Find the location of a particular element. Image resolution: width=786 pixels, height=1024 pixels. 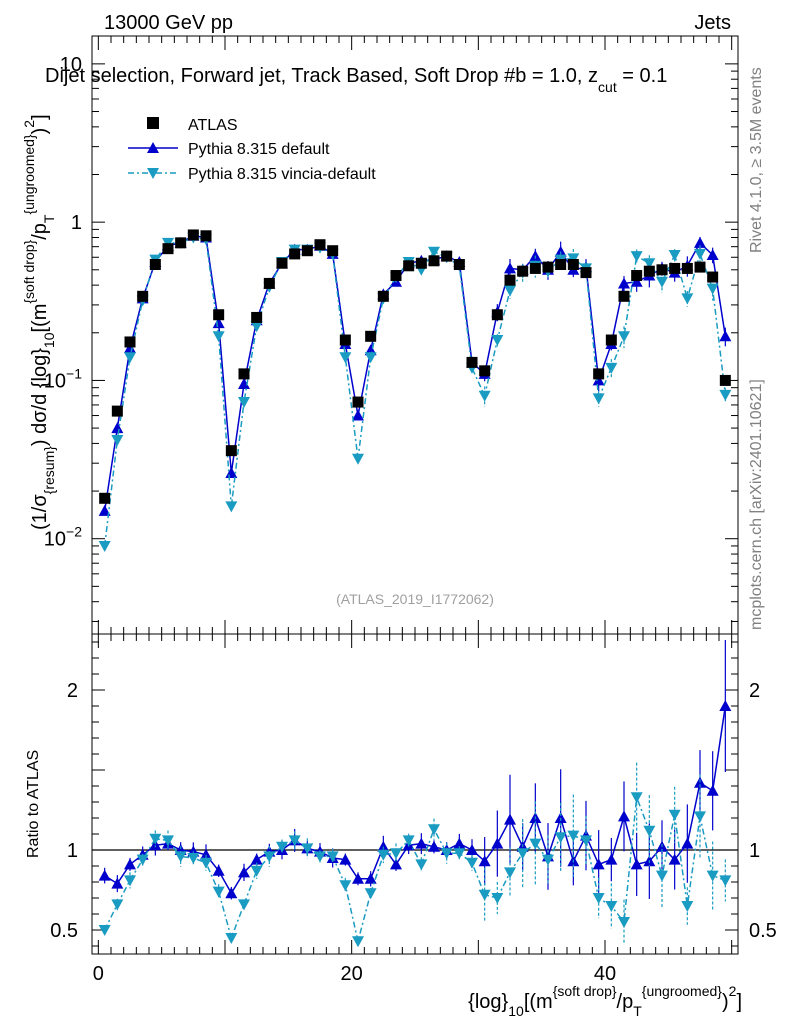

x-tick-label: 0 is located at coordinates (98, 974).